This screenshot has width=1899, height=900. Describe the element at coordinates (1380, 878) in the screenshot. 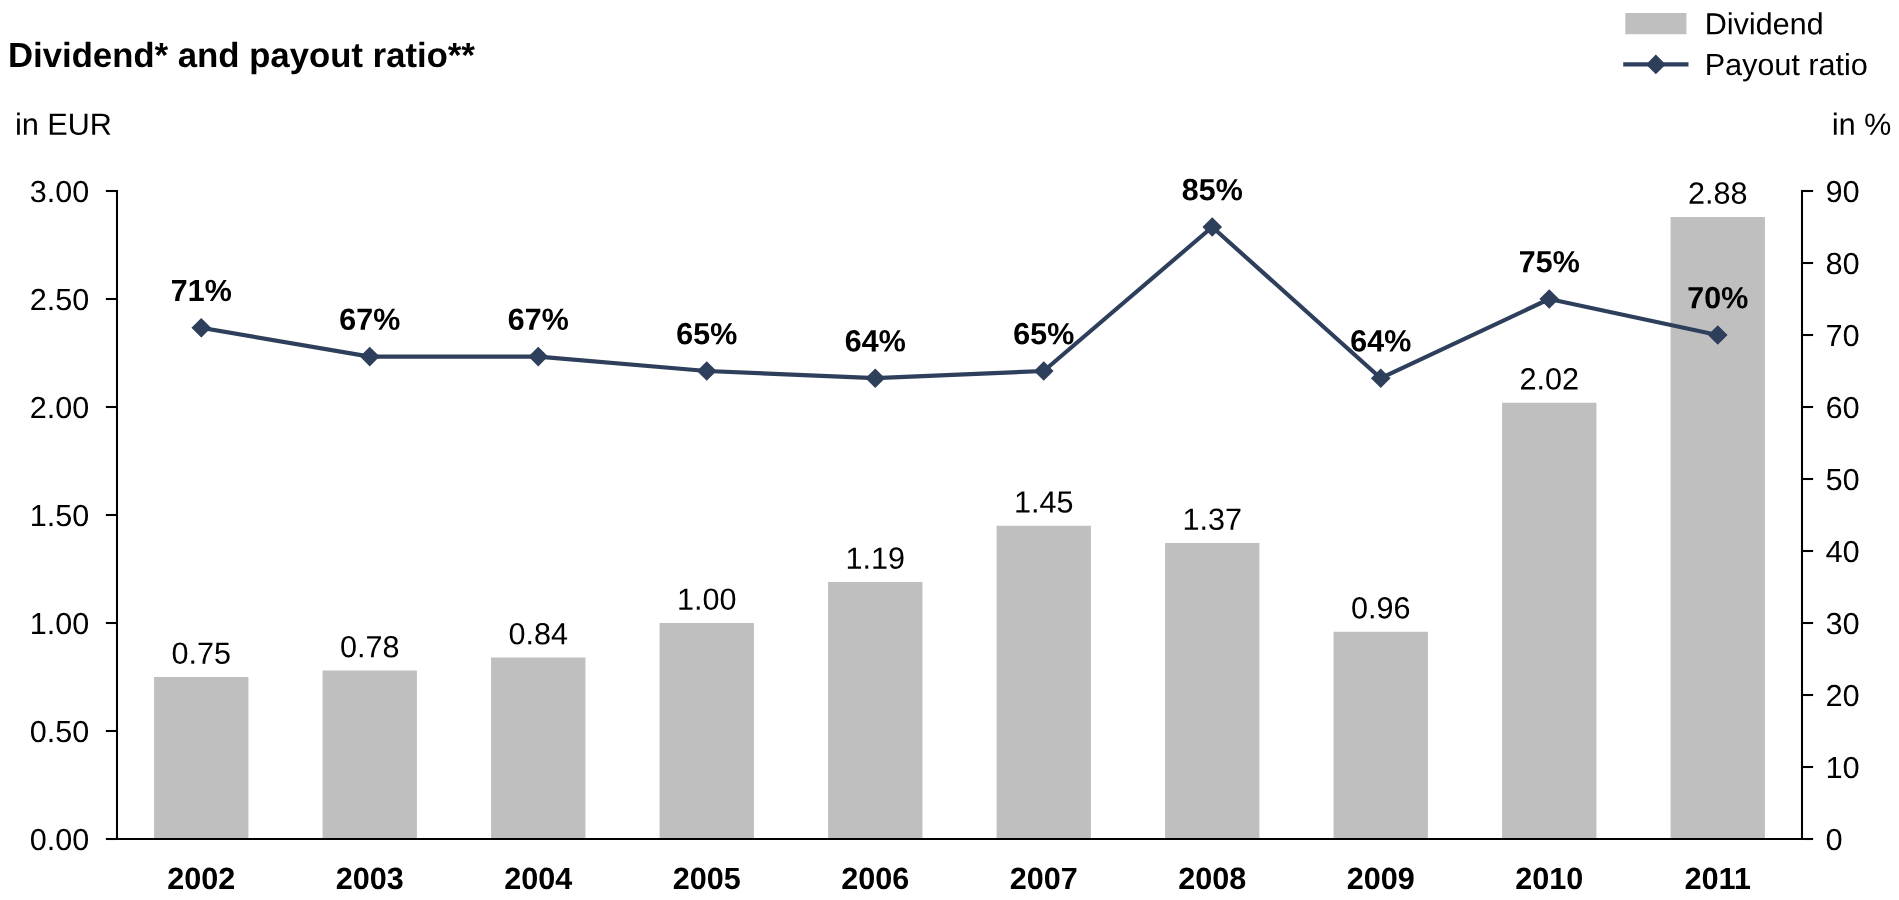

I see `x-tick-label: 2009` at that location.